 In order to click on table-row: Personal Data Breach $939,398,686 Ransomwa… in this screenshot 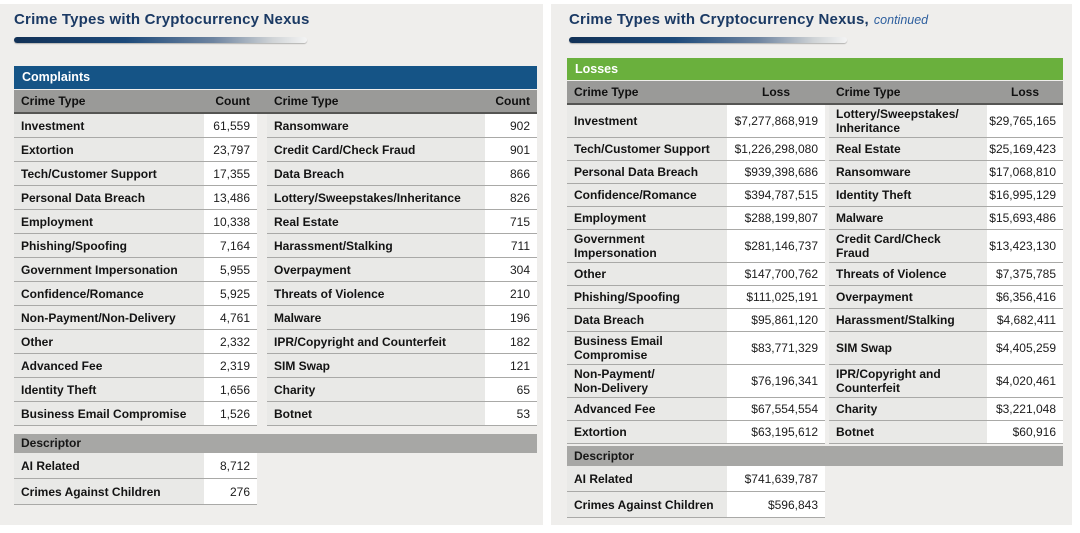, I will do `click(815, 172)`.